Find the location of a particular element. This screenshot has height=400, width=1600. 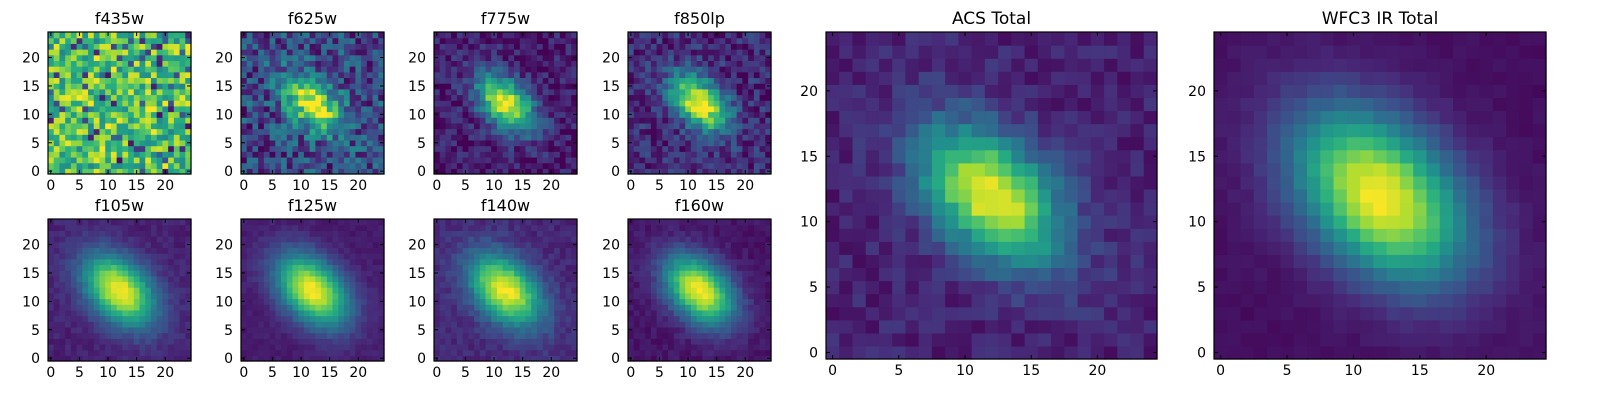

y-tick-label: 15 is located at coordinates (611, 87).